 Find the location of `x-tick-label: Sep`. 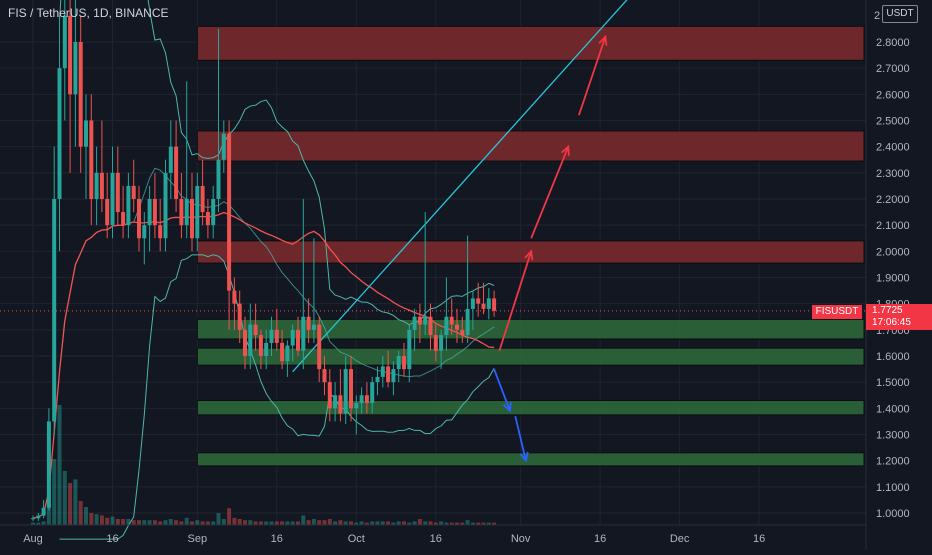

x-tick-label: Sep is located at coordinates (198, 539).